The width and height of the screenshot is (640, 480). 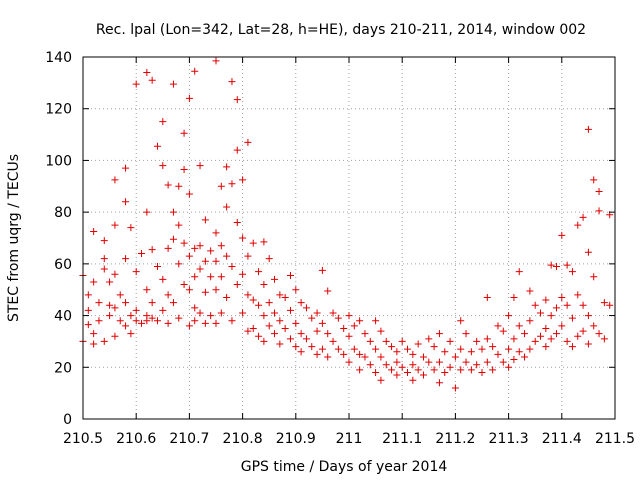 What do you see at coordinates (344, 467) in the screenshot?
I see `x-axis-label: GPS time / Days of year 2014` at bounding box center [344, 467].